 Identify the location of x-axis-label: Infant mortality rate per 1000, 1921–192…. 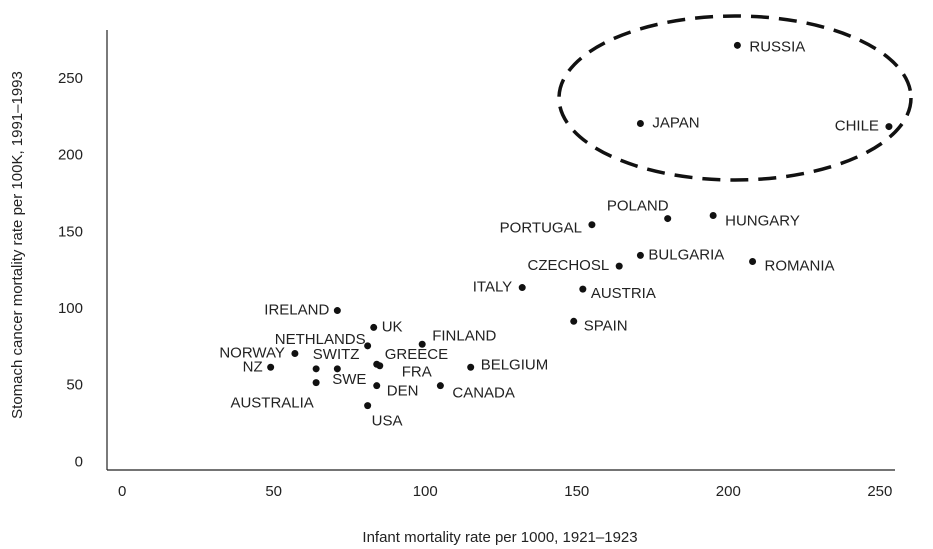
(499, 537).